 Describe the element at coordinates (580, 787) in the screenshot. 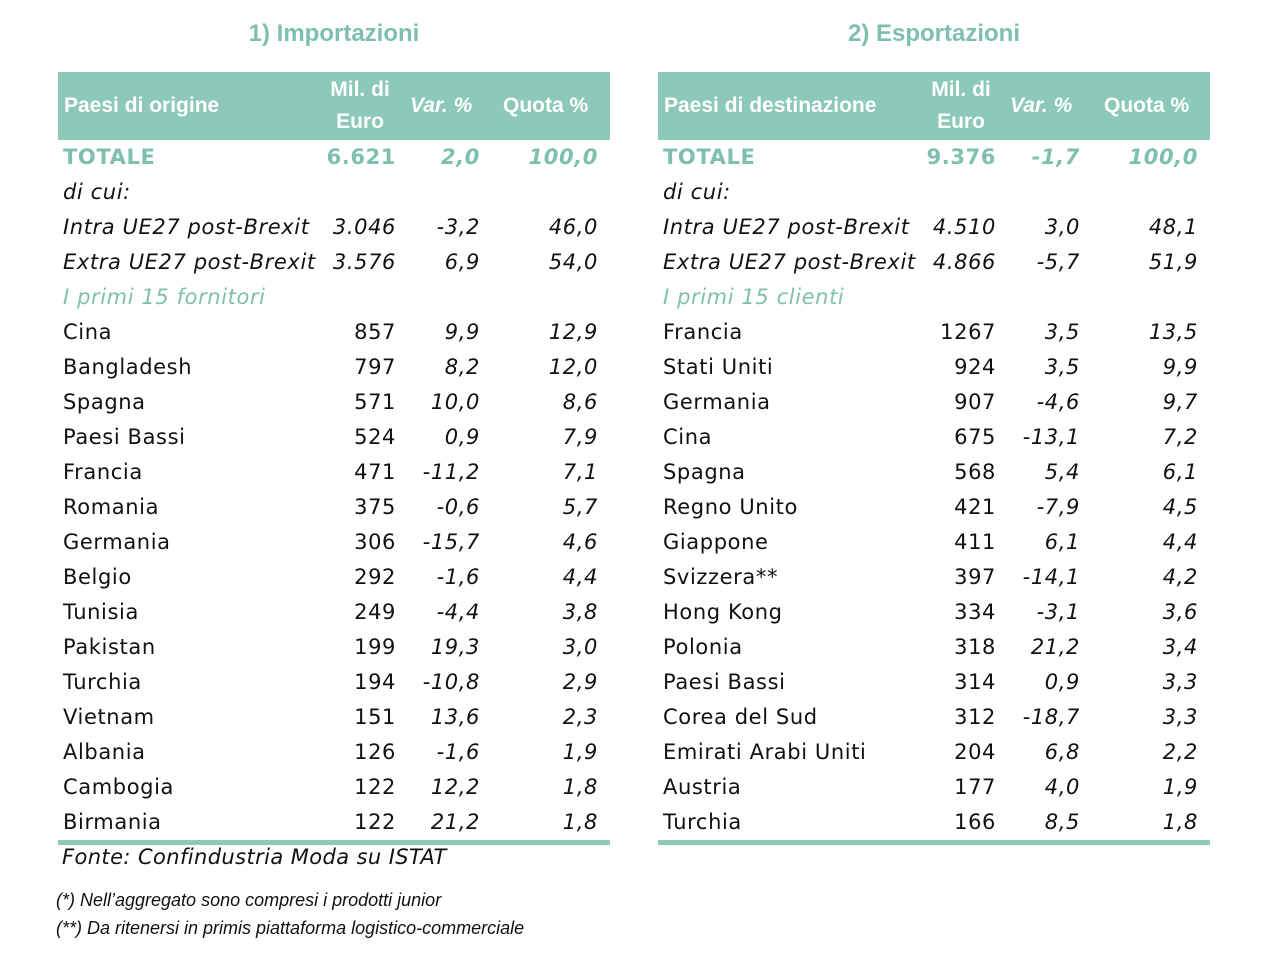

I see `quota-cell: 1,8` at that location.